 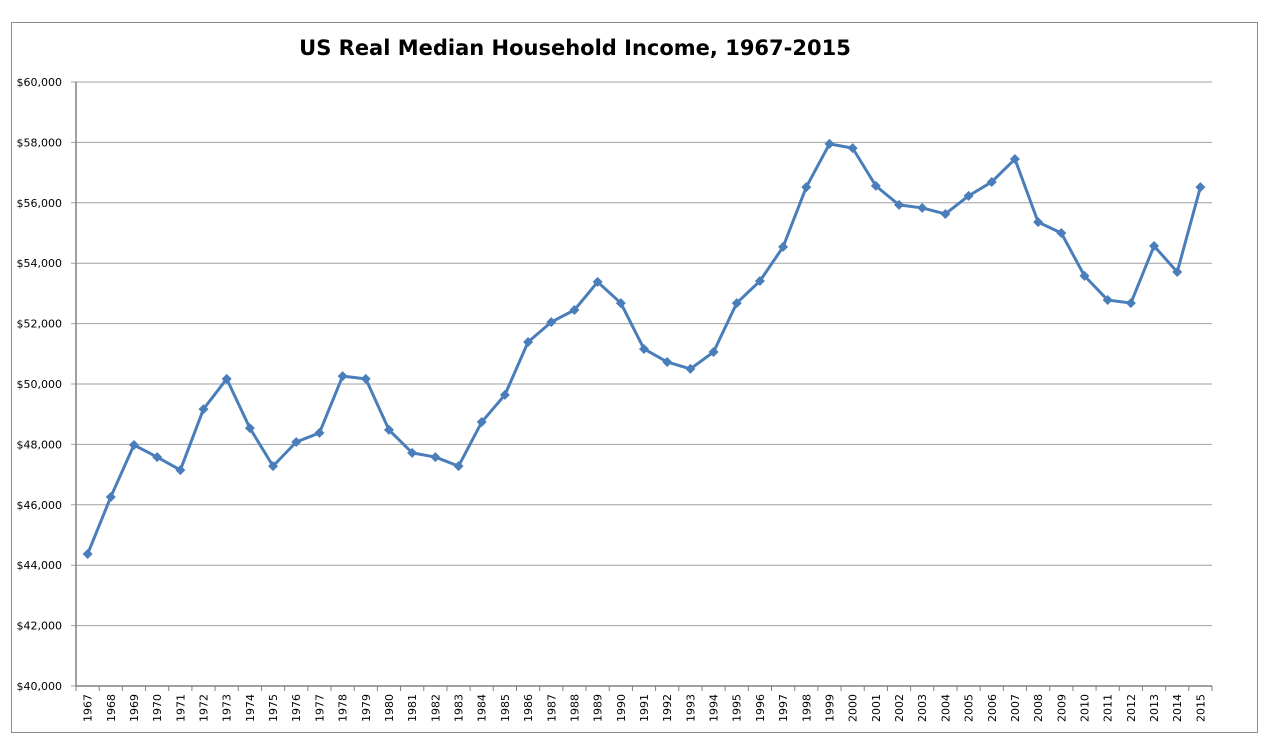 What do you see at coordinates (180, 708) in the screenshot?
I see `x-tick-label: 1971` at bounding box center [180, 708].